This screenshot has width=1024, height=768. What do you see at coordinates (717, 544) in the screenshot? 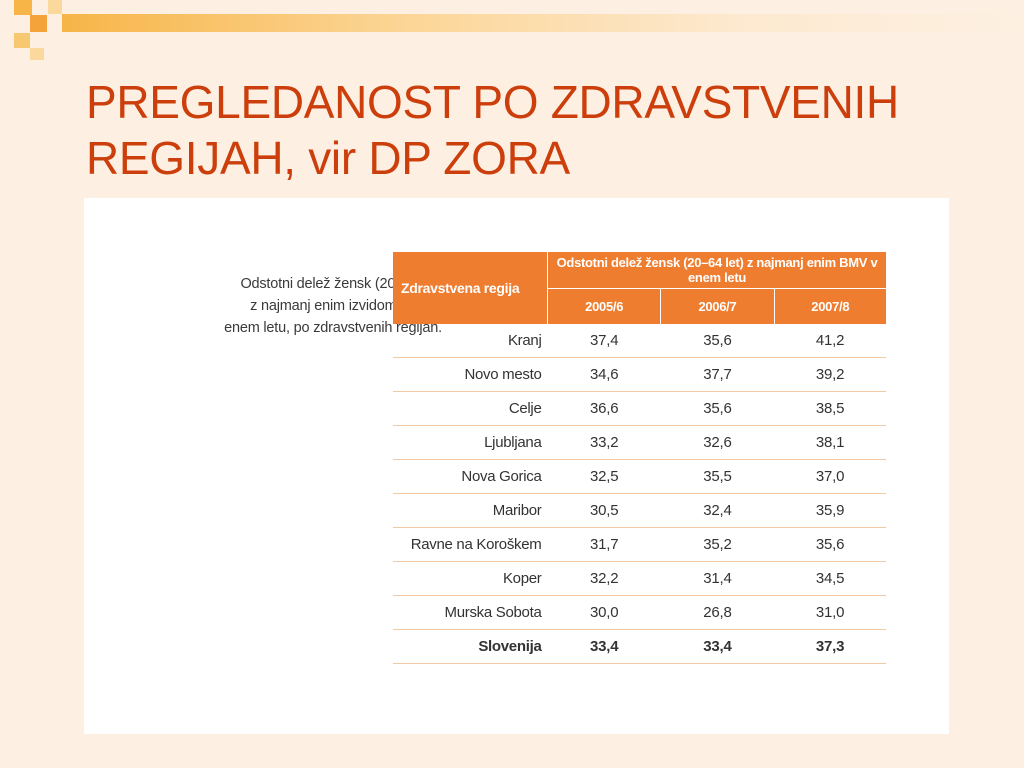
I see `cell-value: 35,2` at bounding box center [717, 544].